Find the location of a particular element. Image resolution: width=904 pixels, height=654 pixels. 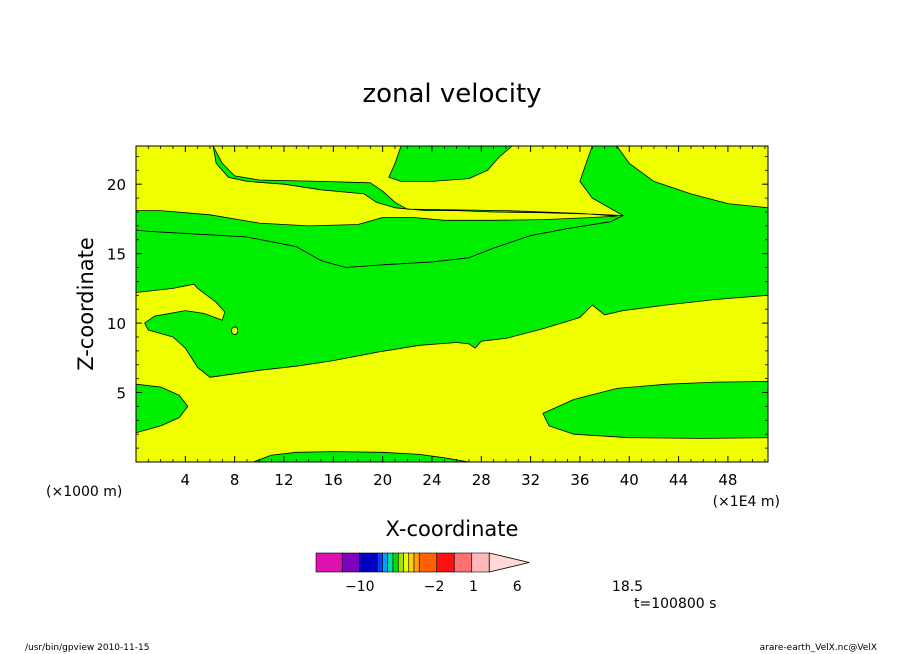

time-label: t=100800 s is located at coordinates (675, 604).